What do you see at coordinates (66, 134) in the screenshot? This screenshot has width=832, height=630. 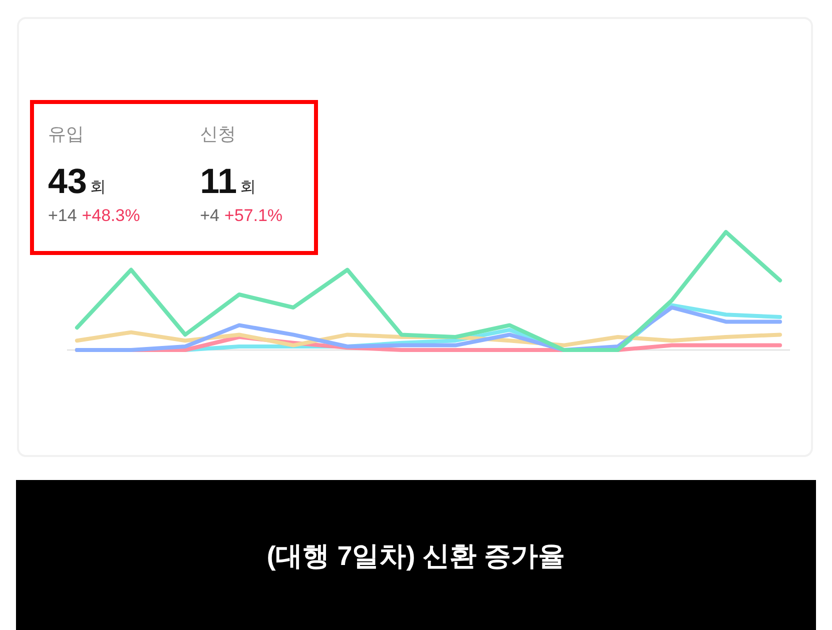 I see `text: 유입` at bounding box center [66, 134].